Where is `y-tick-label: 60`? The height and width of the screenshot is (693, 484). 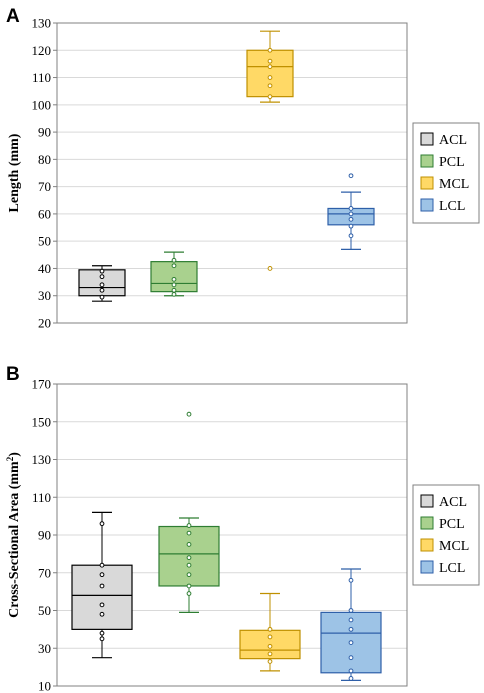 y-tick-label: 60 is located at coordinates (44, 213).